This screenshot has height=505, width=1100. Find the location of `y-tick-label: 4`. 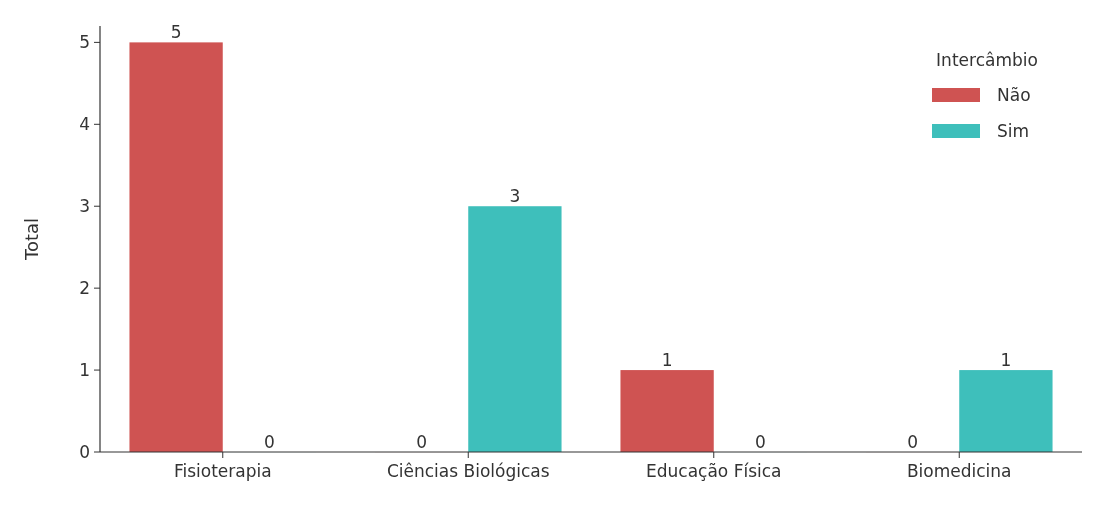

y-tick-label: 4 is located at coordinates (84, 124).